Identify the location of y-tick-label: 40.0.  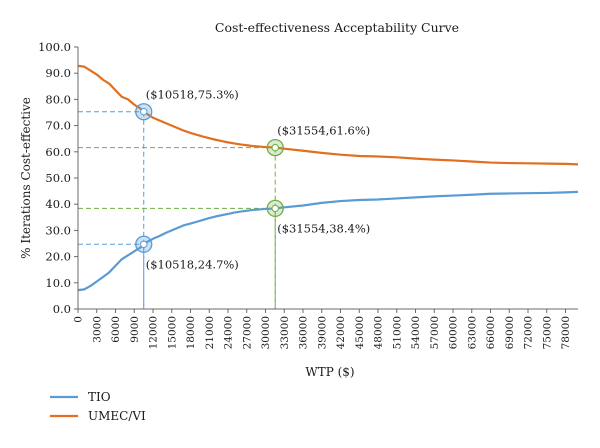
(58, 204).